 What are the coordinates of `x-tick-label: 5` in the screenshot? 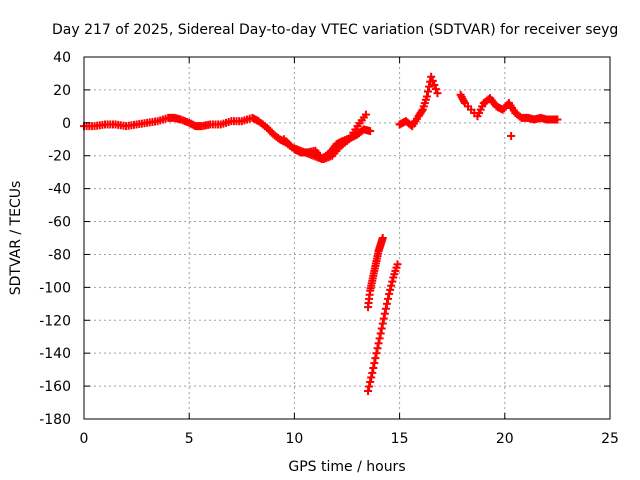 It's located at (189, 439).